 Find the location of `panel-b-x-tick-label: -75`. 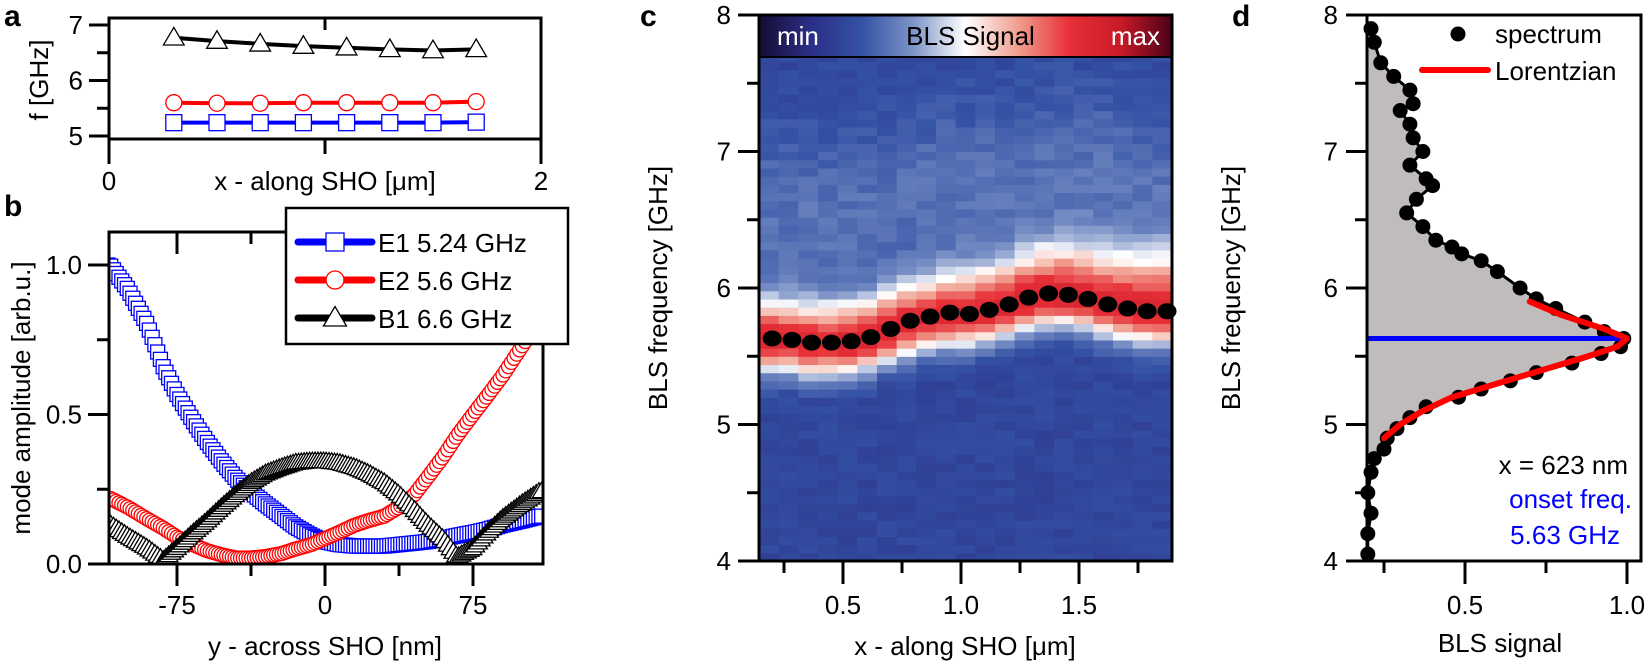

panel-b-x-tick-label: -75 is located at coordinates (177, 605).